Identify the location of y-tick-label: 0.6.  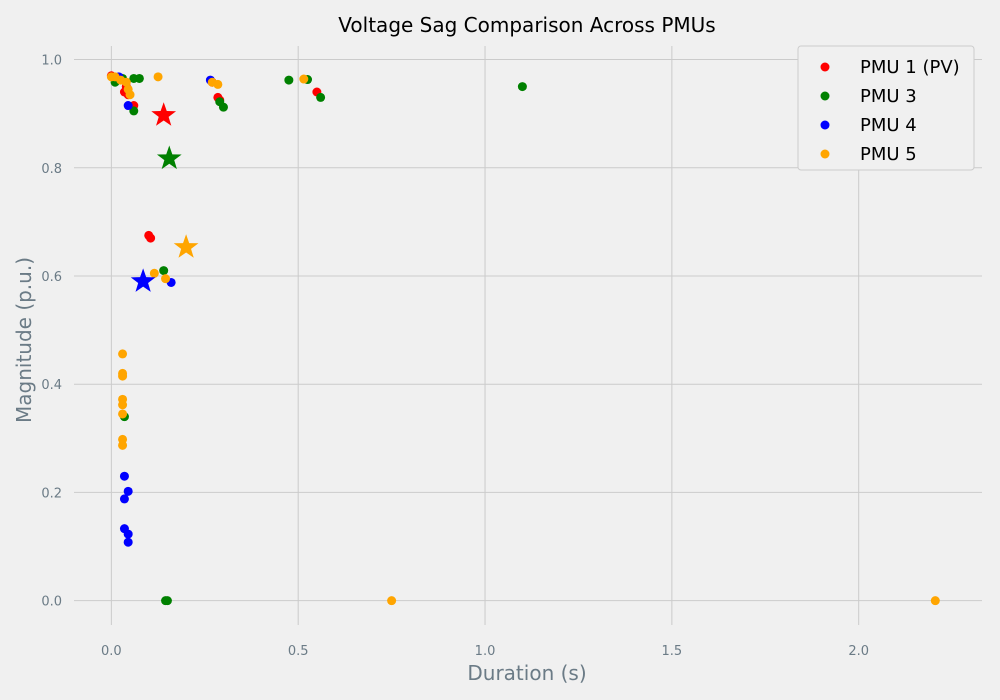
(51, 277).